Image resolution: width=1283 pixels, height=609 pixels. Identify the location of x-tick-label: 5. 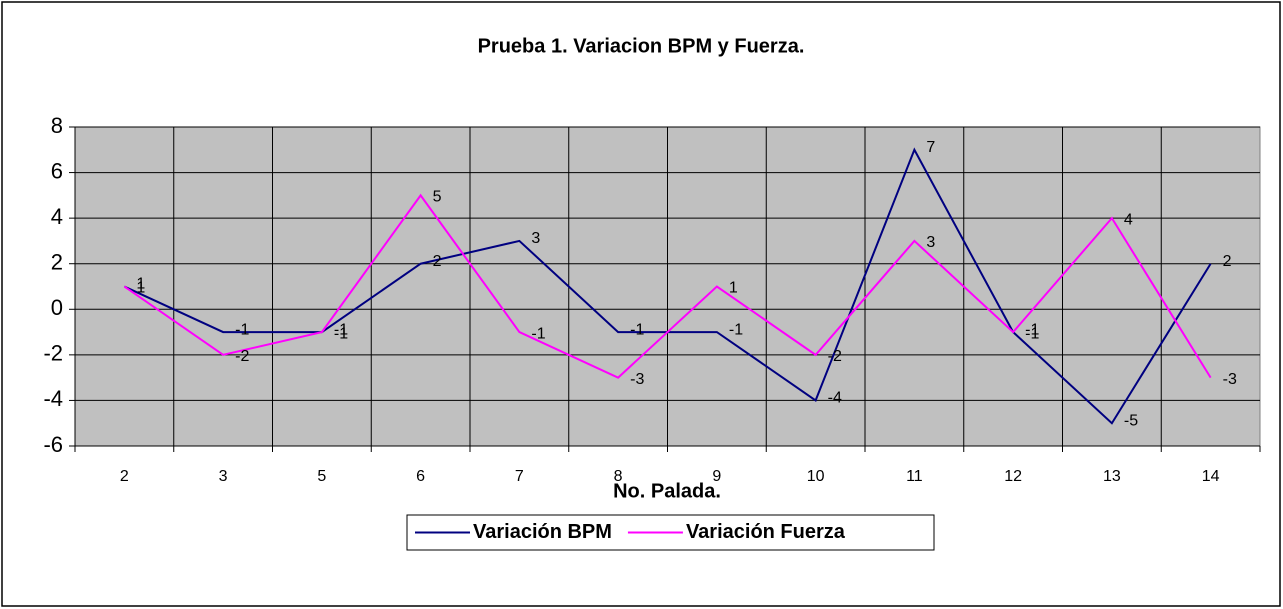
(321, 476).